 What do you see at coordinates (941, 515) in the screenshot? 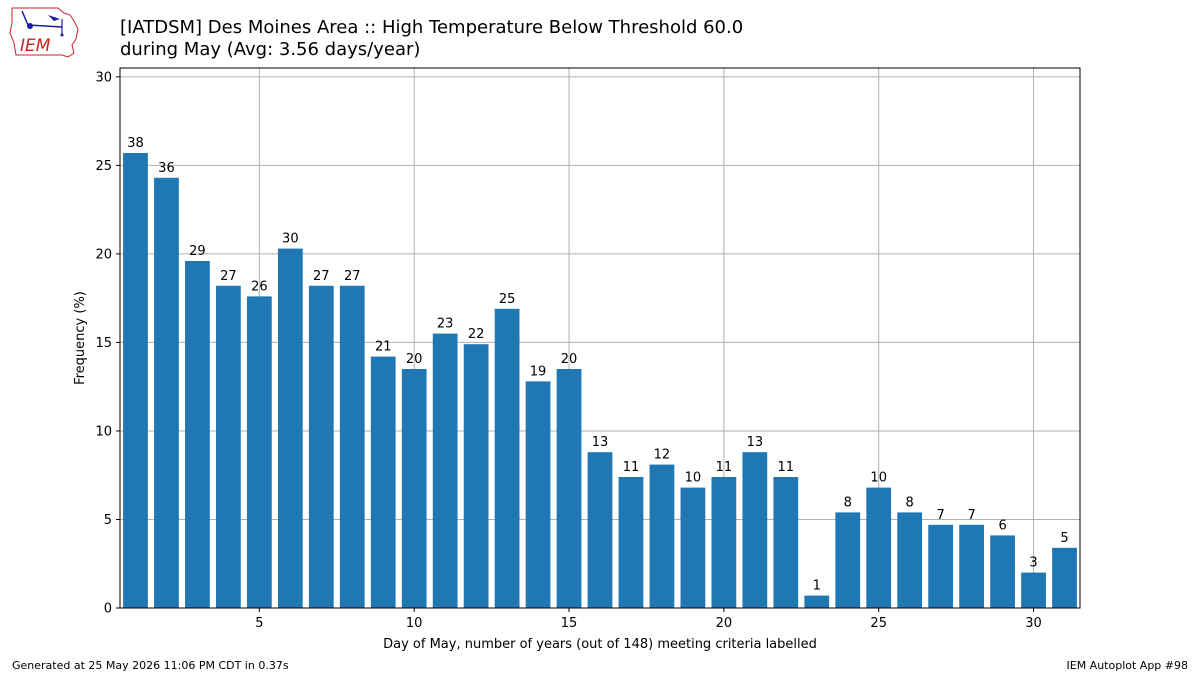
I see `bar-label-day-27: 7` at bounding box center [941, 515].